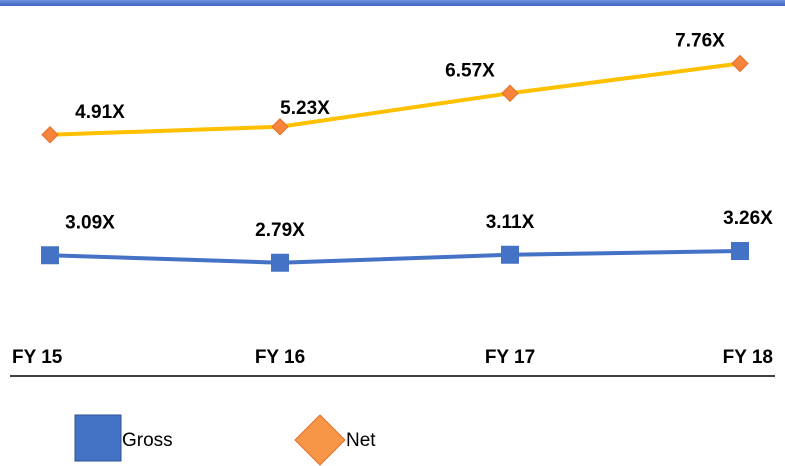 The height and width of the screenshot is (466, 785). I want to click on data-label: 2.79X, so click(280, 230).